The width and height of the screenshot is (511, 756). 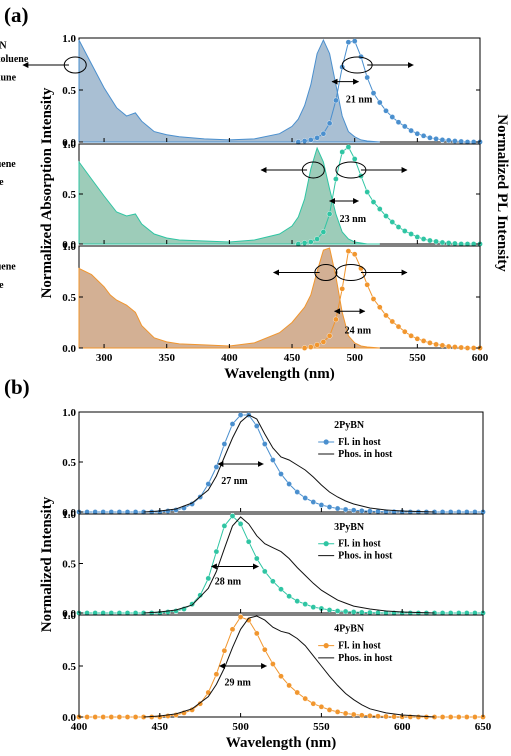 What do you see at coordinates (359, 442) in the screenshot?
I see `legend-label-fl: Fl. in host` at bounding box center [359, 442].